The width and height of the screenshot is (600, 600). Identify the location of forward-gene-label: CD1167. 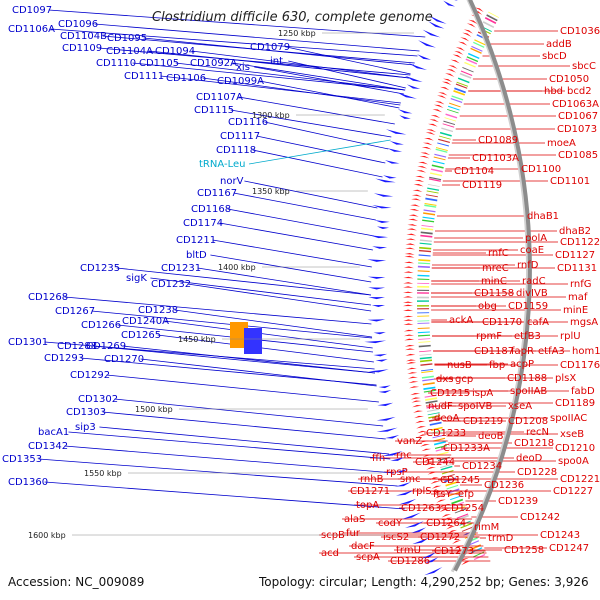
(217, 193).